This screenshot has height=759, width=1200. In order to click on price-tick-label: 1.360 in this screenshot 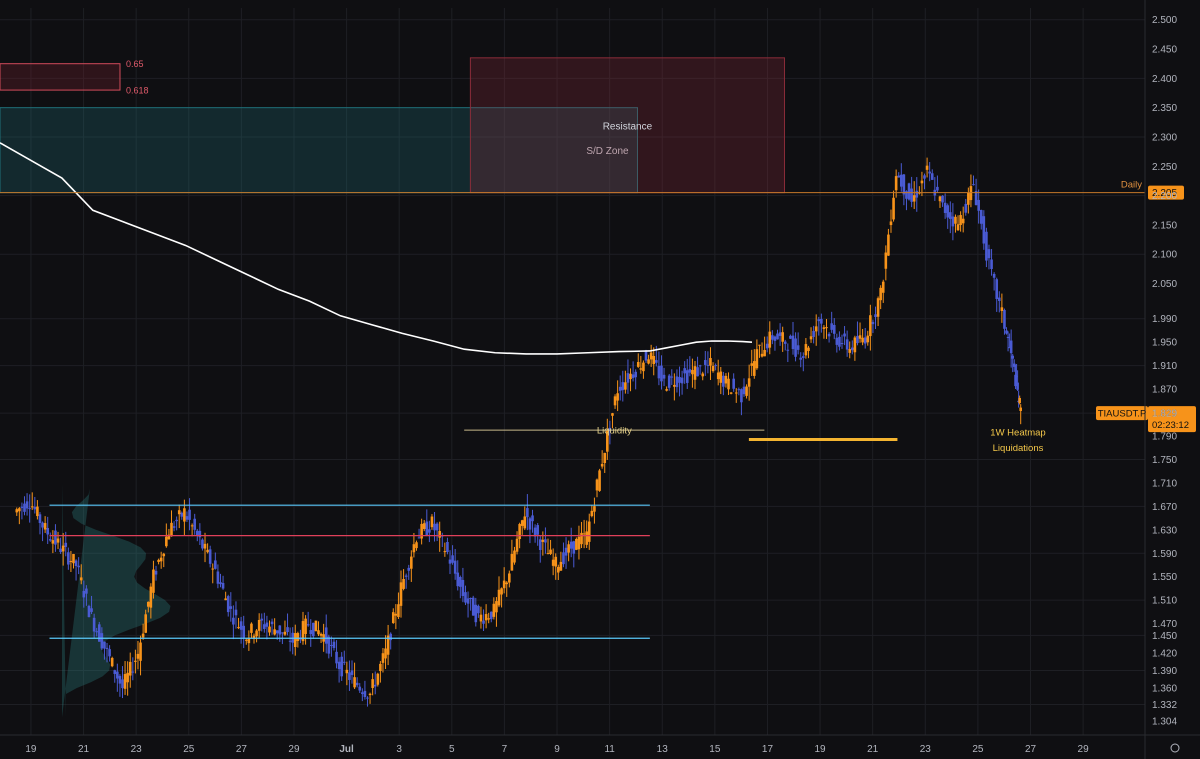, I will do `click(1164, 689)`.